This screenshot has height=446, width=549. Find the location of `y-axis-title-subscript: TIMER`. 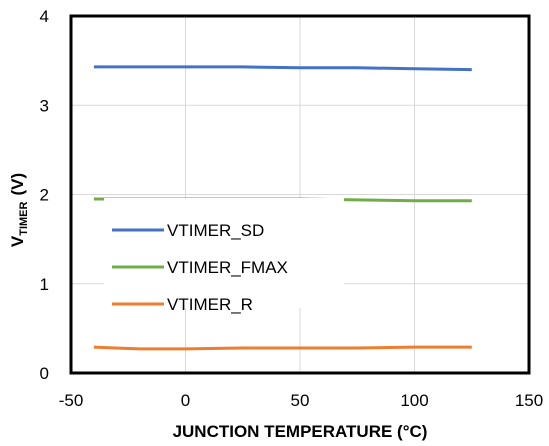

y-axis-title-subscript: TIMER is located at coordinates (24, 219).